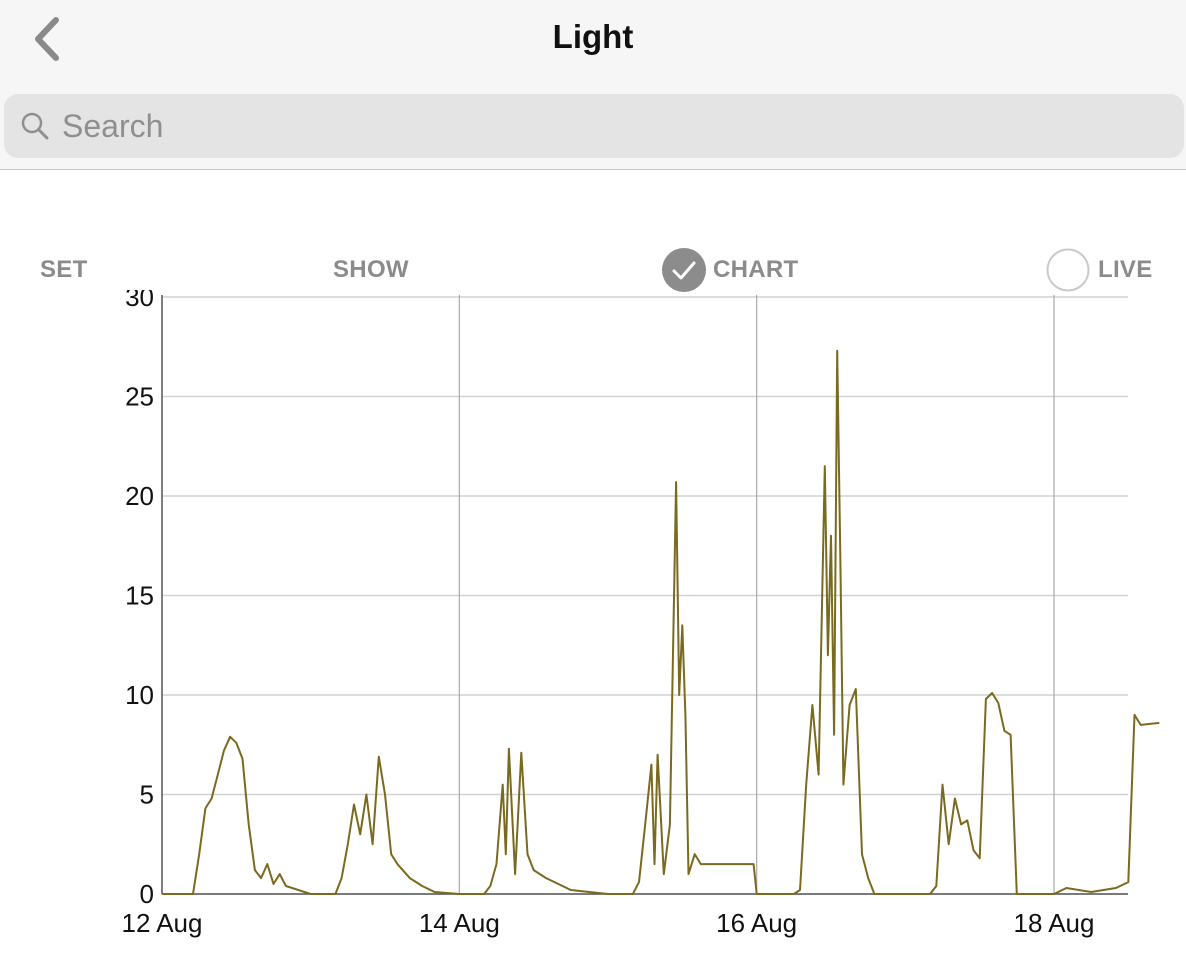 This screenshot has width=1186, height=977. Describe the element at coordinates (162, 923) in the screenshot. I see `x-tick-label: 12 Aug` at that location.